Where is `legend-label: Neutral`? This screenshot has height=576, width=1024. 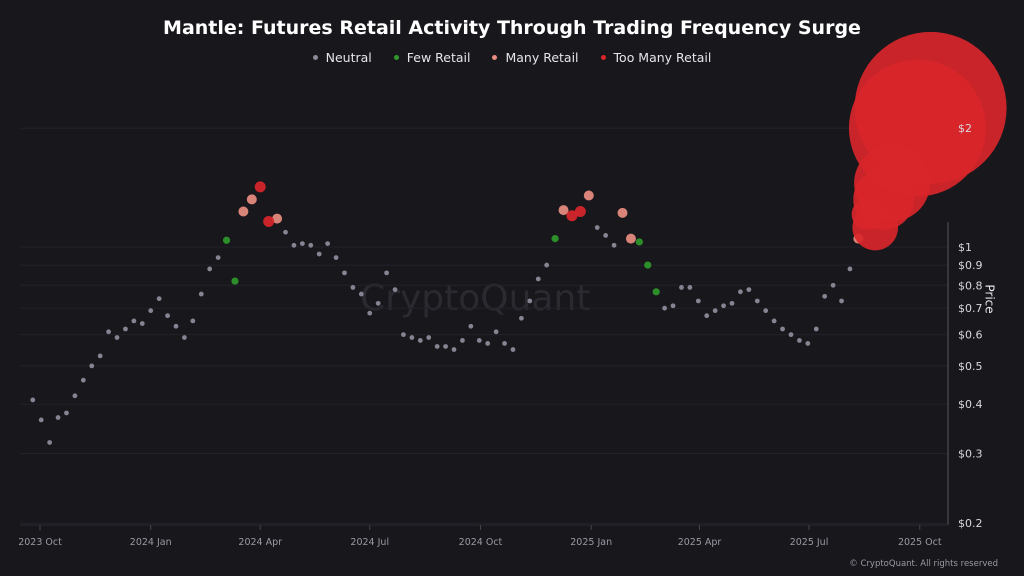 legend-label: Neutral is located at coordinates (348, 57).